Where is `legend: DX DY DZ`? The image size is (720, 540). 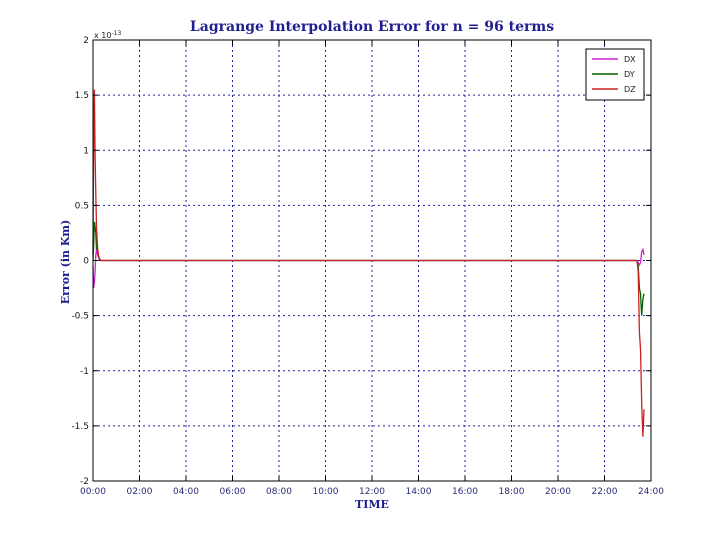
legend: DX DY DZ is located at coordinates (615, 74).